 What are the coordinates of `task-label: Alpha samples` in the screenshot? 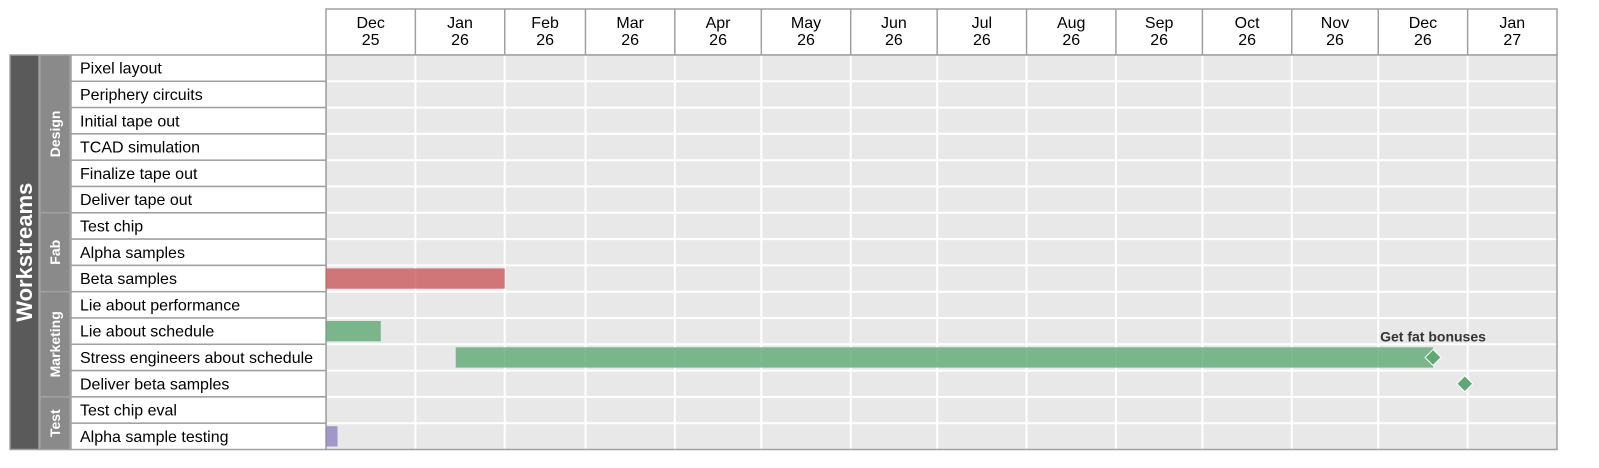 It's located at (132, 253).